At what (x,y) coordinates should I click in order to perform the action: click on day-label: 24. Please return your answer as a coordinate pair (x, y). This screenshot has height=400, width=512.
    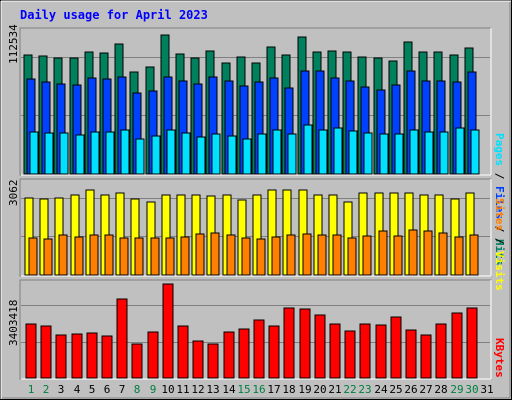
    Looking at the image, I should click on (381, 389).